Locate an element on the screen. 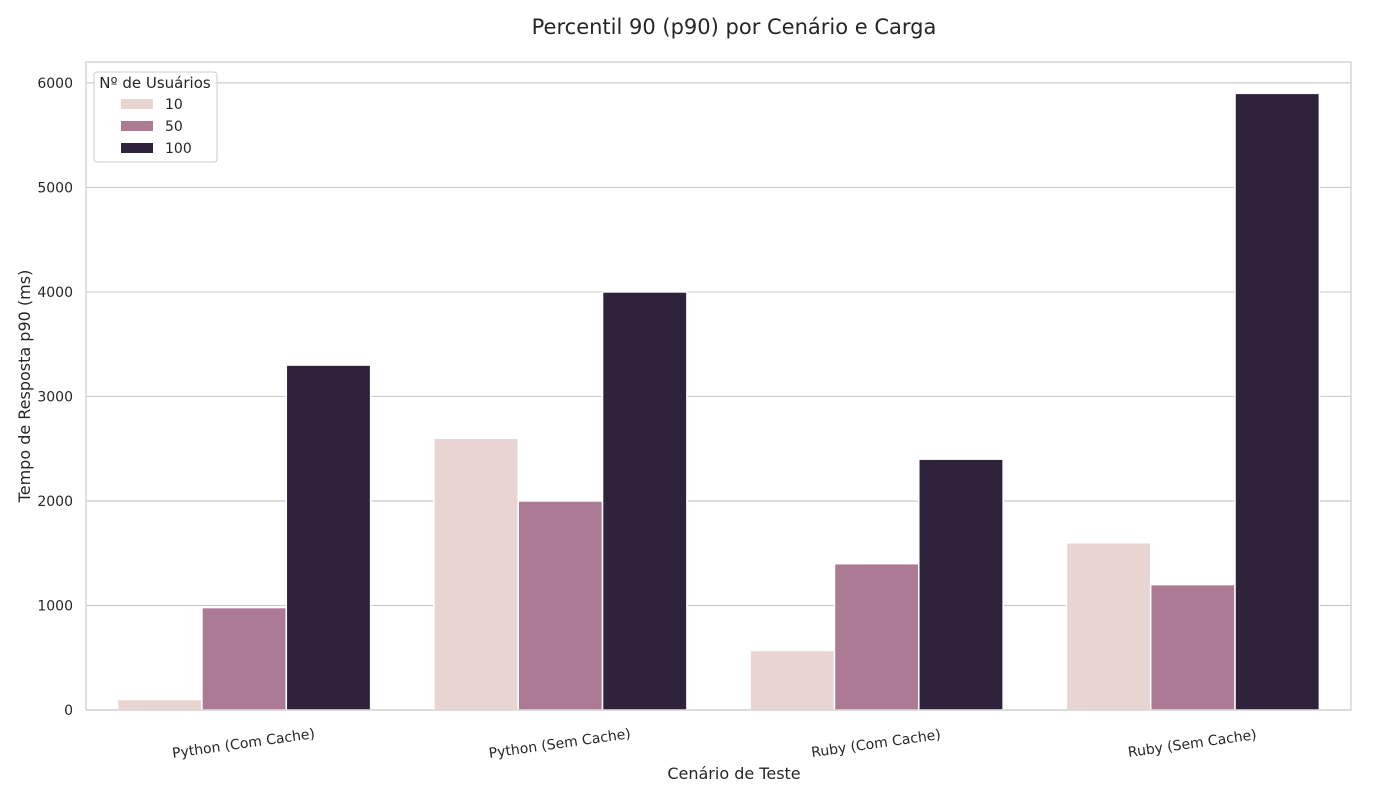  y-tick-label: 2000 is located at coordinates (55, 502).